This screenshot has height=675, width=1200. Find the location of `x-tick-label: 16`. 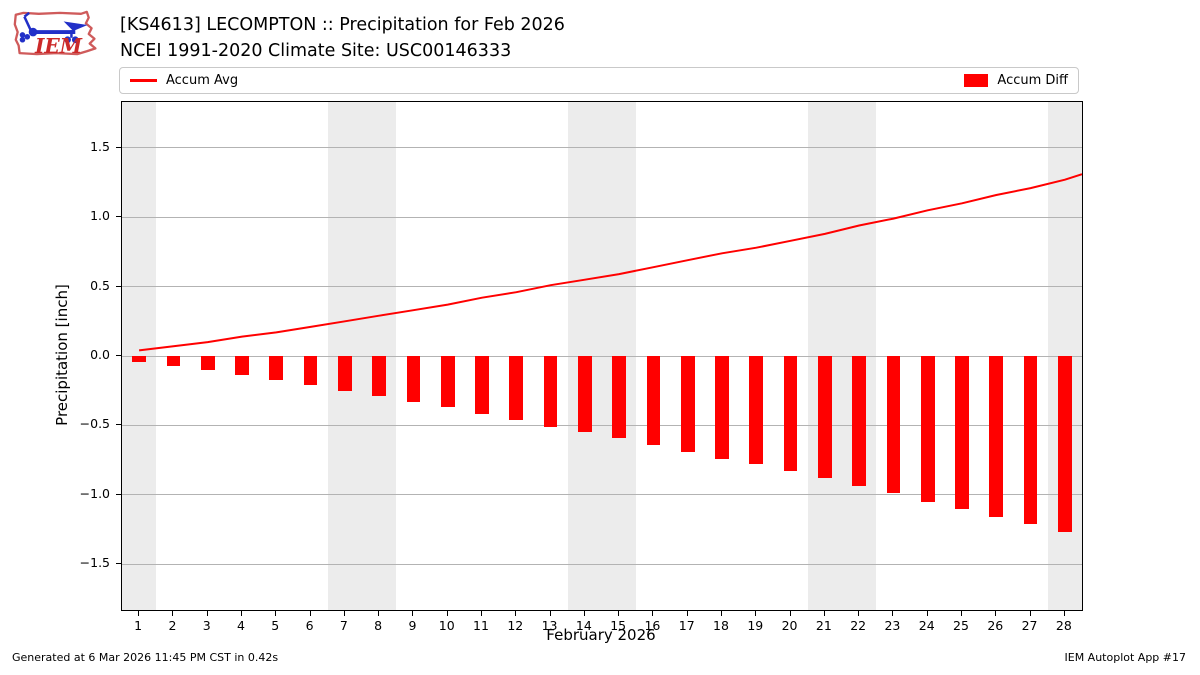

x-tick-label: 16 is located at coordinates (652, 625).